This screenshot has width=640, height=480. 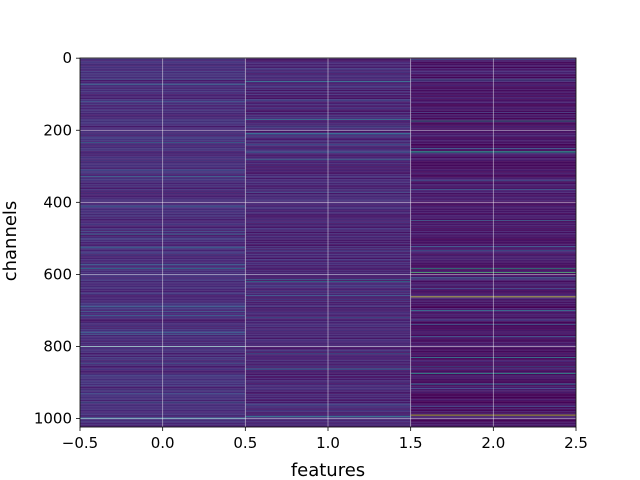 What do you see at coordinates (57, 202) in the screenshot?
I see `y-tick-label: 400` at bounding box center [57, 202].